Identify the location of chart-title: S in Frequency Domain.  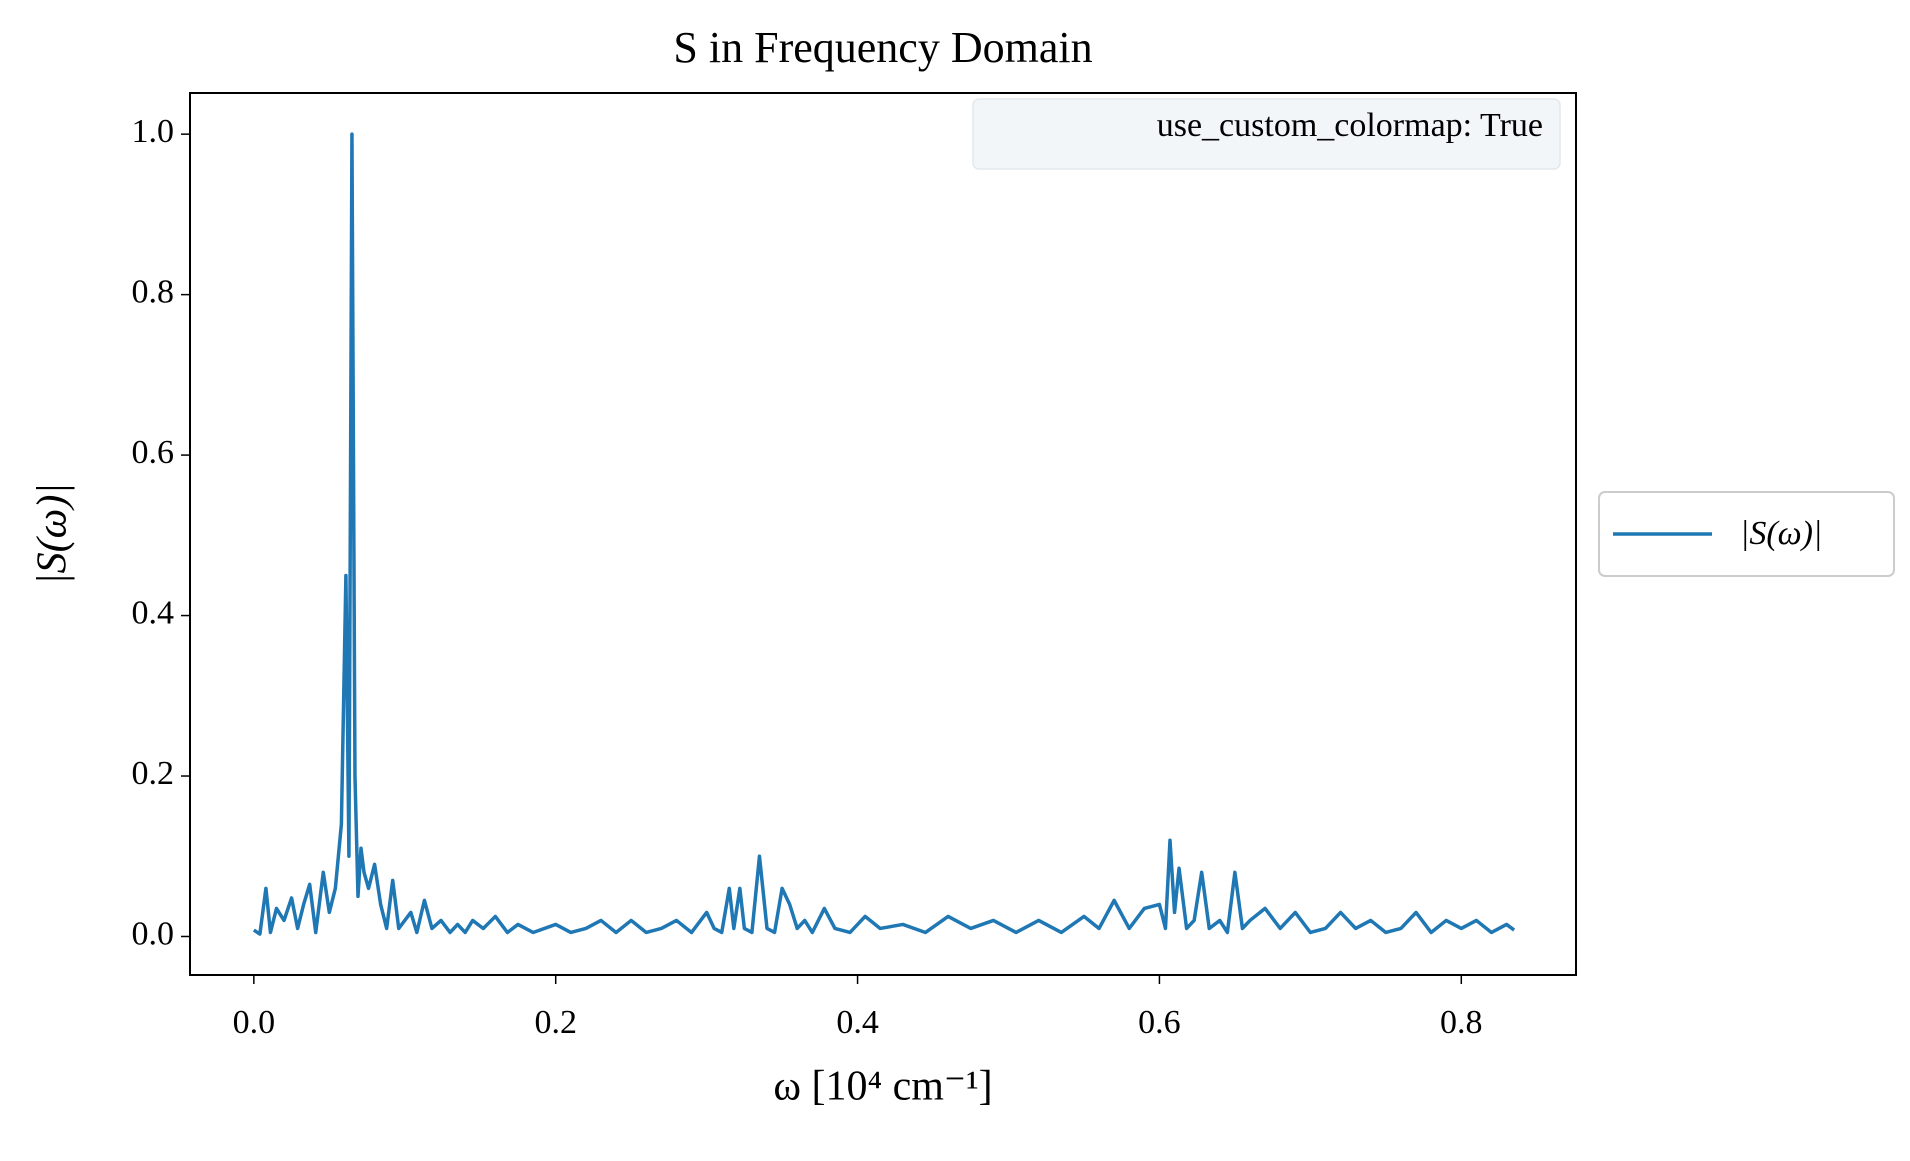
(882, 47).